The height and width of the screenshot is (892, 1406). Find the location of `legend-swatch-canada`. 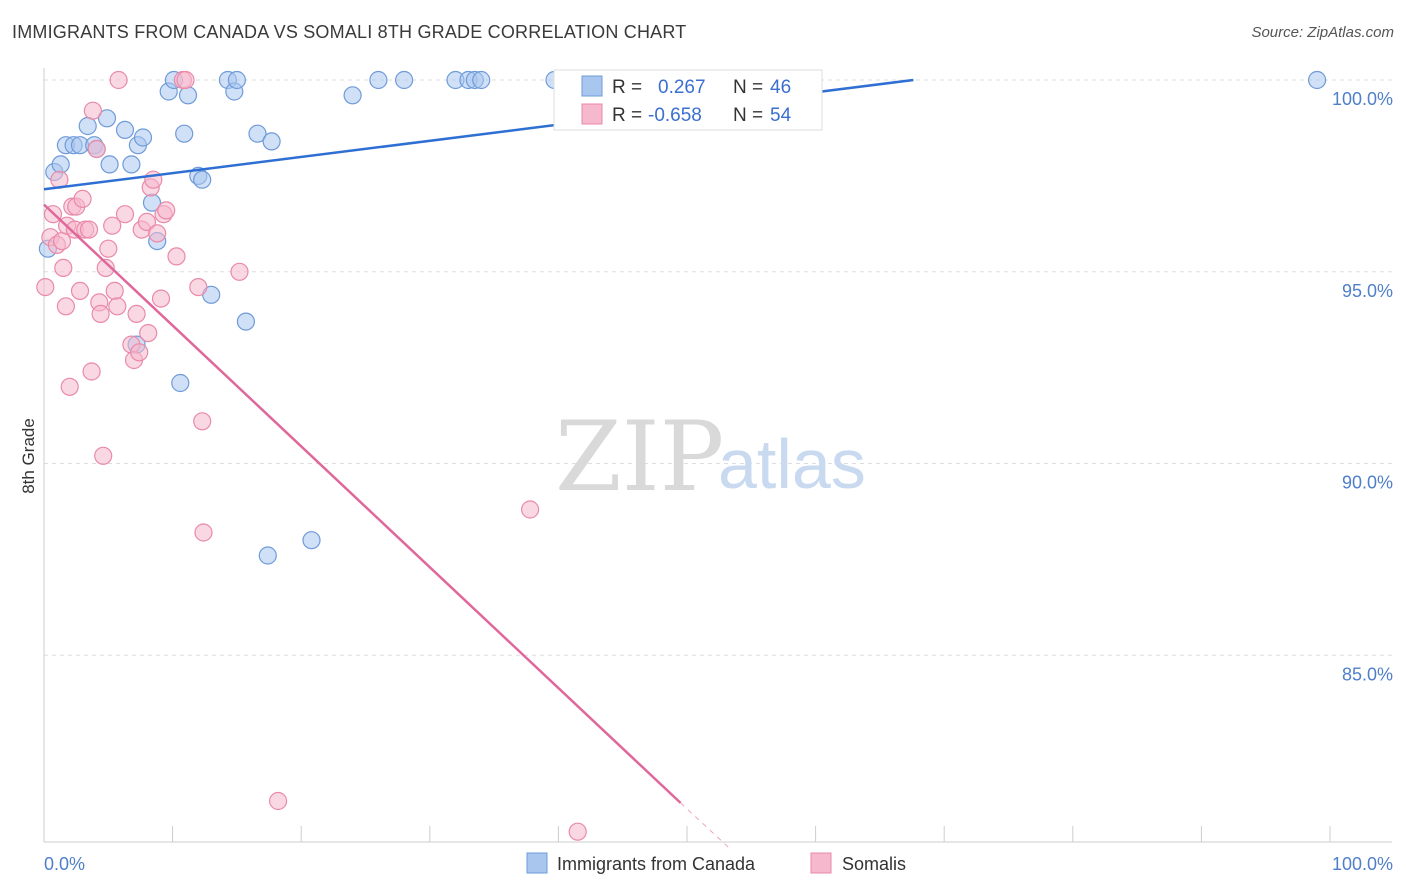

legend-swatch-canada is located at coordinates (537, 863).